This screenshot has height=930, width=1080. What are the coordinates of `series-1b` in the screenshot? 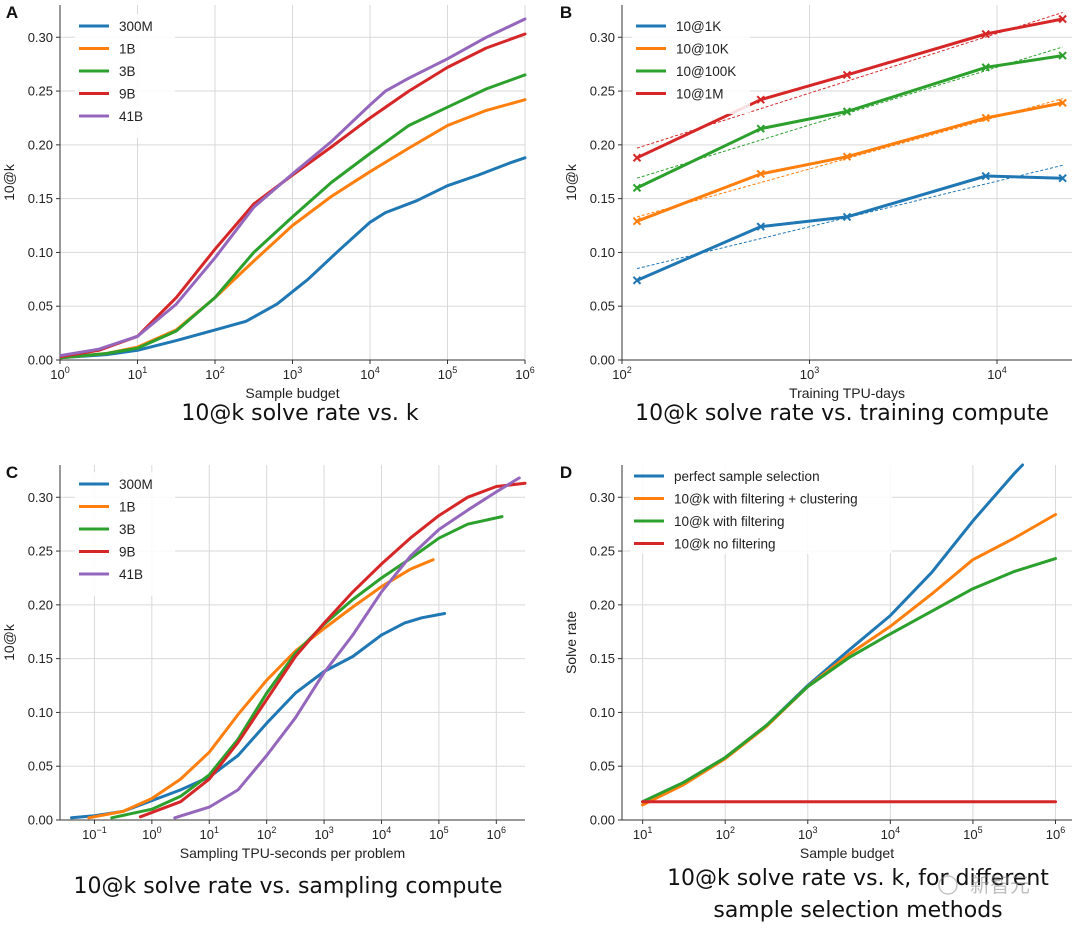 It's located at (261, 689).